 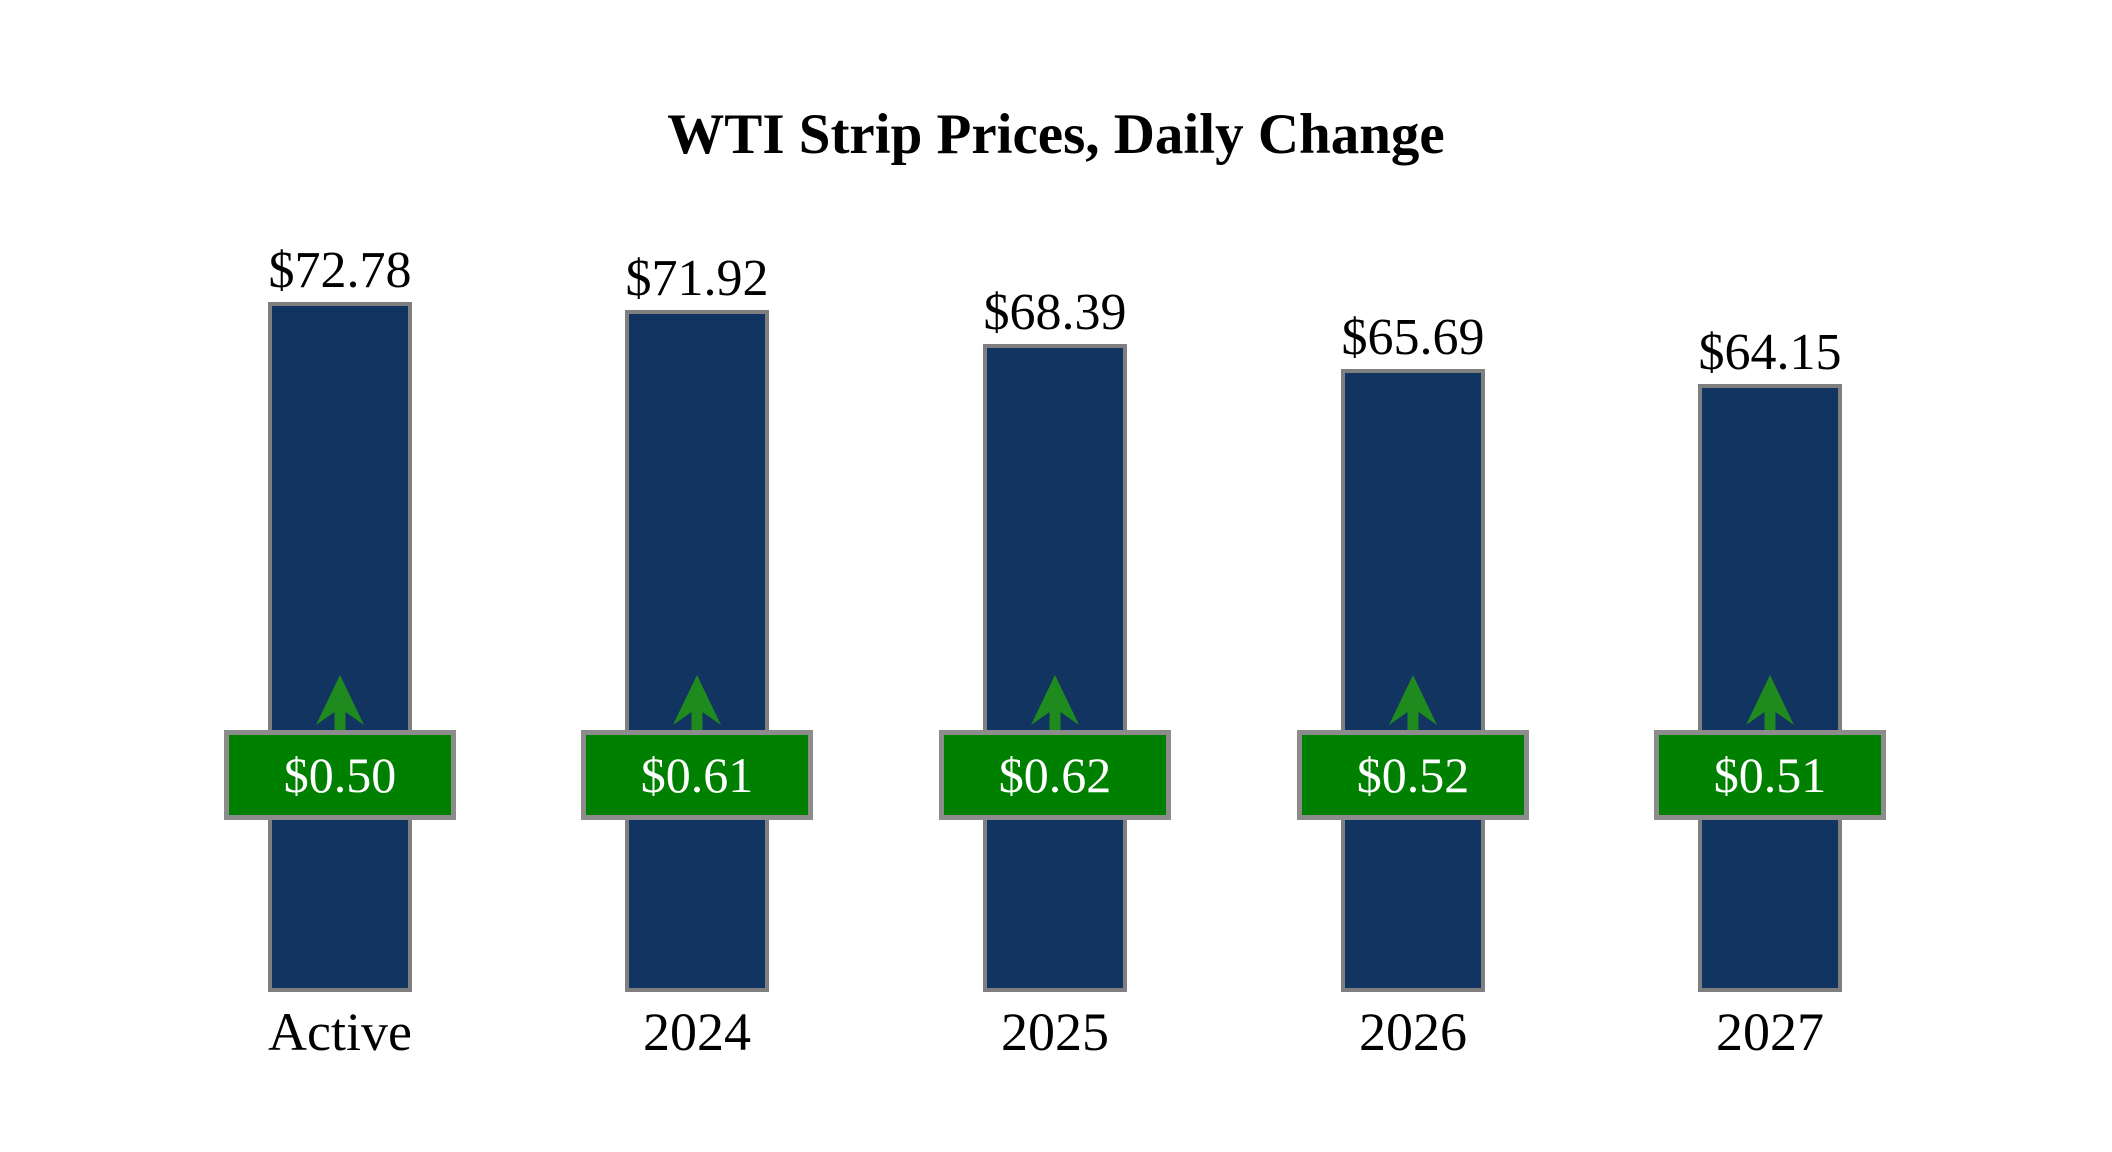 I want to click on bar-group-2024: $71.92 $0.61 2024, so click(x=697, y=576).